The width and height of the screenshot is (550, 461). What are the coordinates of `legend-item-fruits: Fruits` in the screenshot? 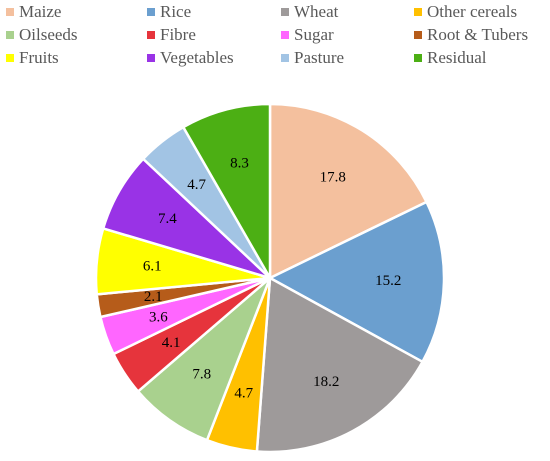 It's located at (32, 57).